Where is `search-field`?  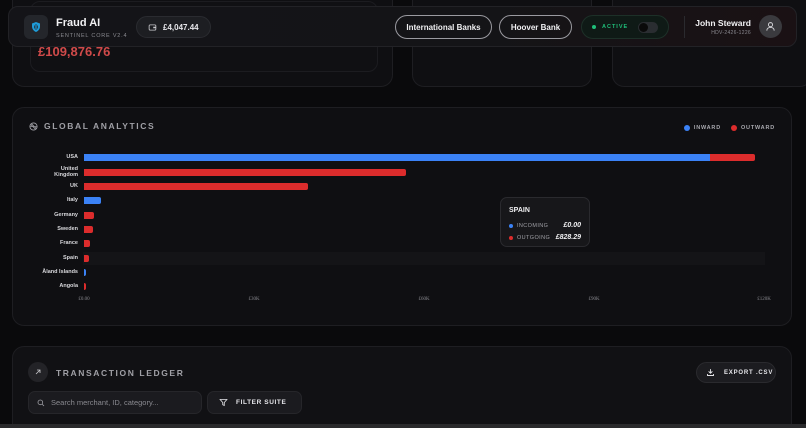
search-field is located at coordinates (115, 402).